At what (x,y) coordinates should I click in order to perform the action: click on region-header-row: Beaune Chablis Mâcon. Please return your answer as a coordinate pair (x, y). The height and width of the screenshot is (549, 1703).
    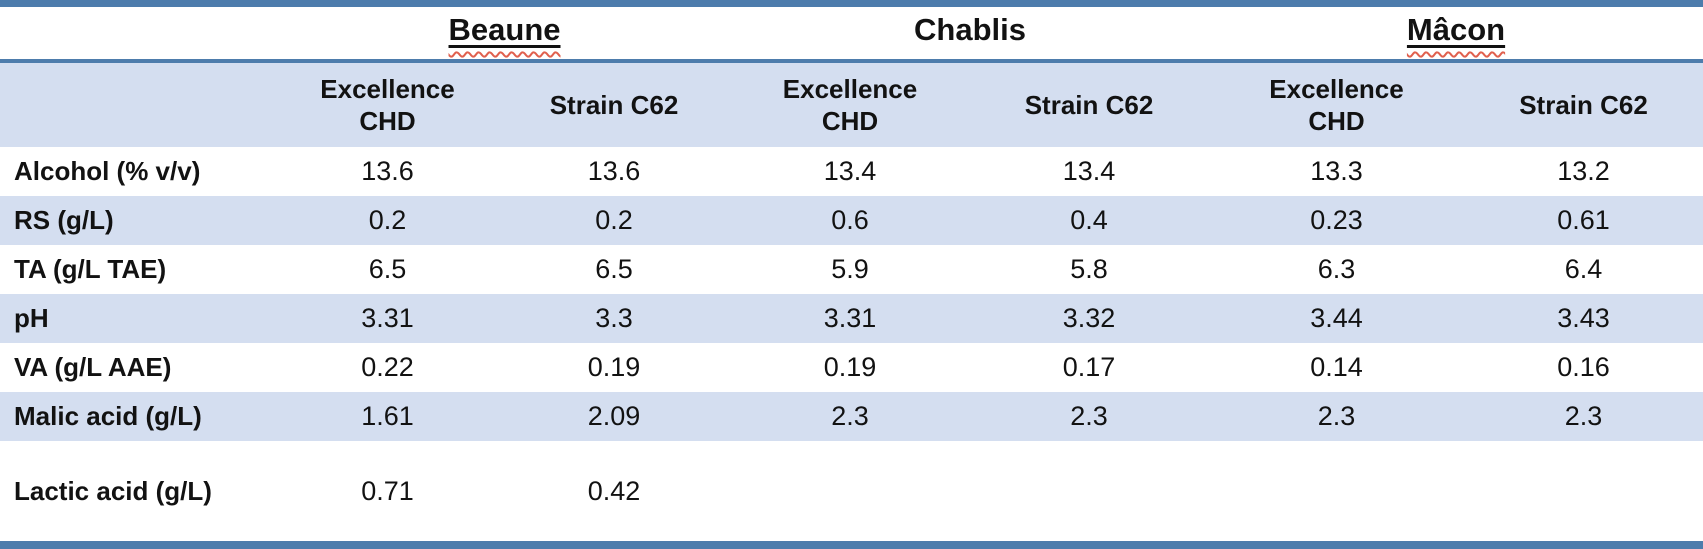
    Looking at the image, I should click on (851, 33).